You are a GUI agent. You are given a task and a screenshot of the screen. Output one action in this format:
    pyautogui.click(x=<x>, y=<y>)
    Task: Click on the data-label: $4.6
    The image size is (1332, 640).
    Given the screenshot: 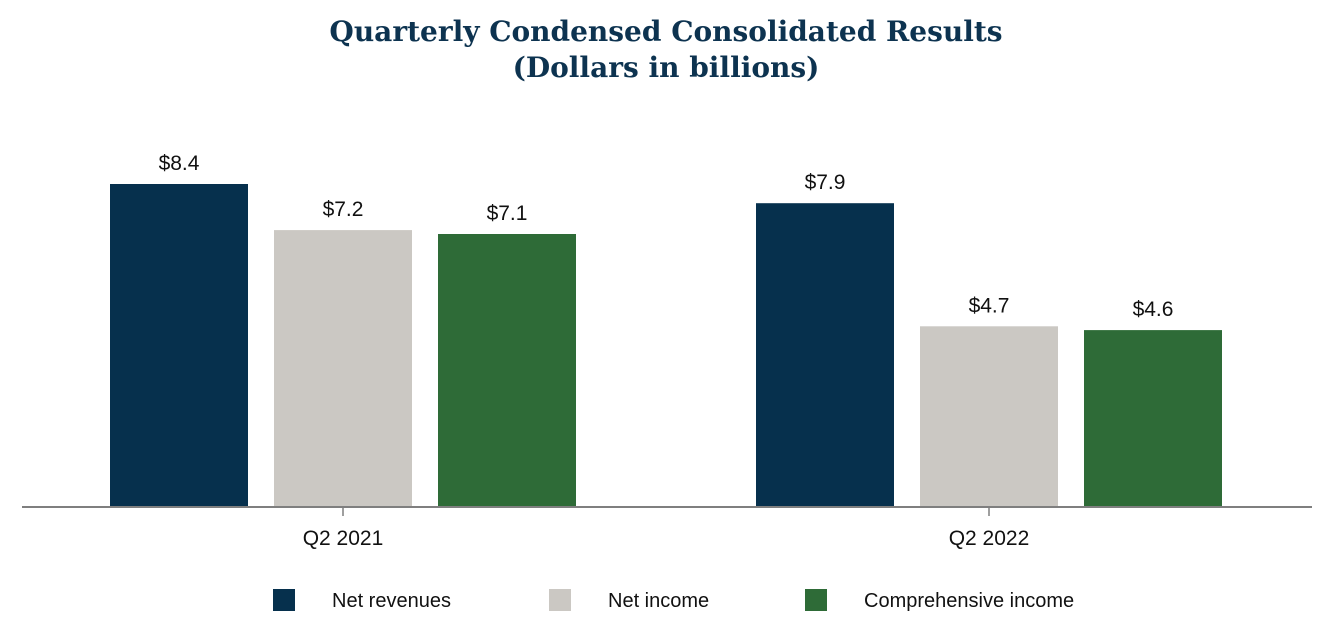 What is the action you would take?
    pyautogui.click(x=1153, y=309)
    